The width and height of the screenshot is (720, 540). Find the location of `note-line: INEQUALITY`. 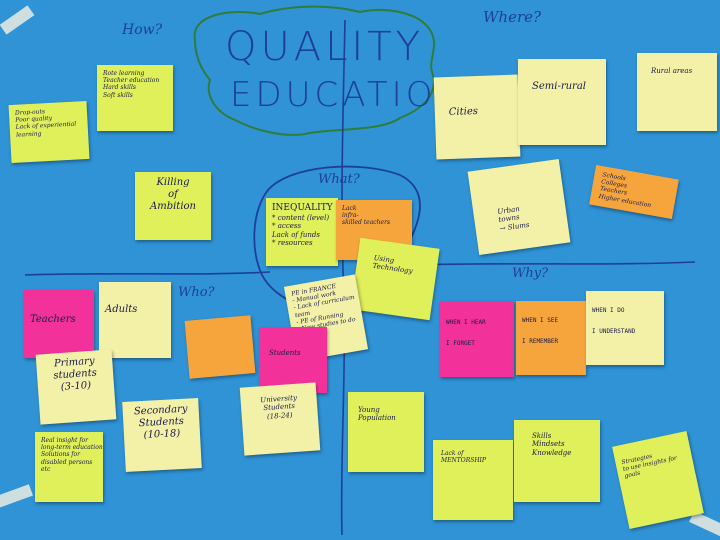

note-line: INEQUALITY is located at coordinates (302, 208).